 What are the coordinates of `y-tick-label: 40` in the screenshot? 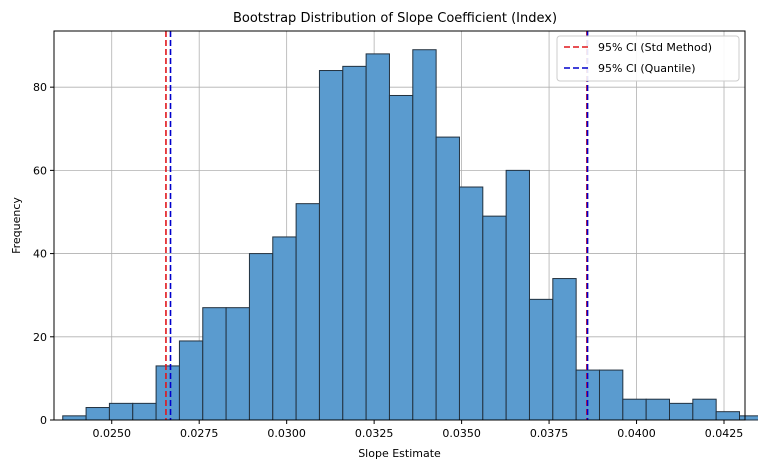 It's located at (40, 254).